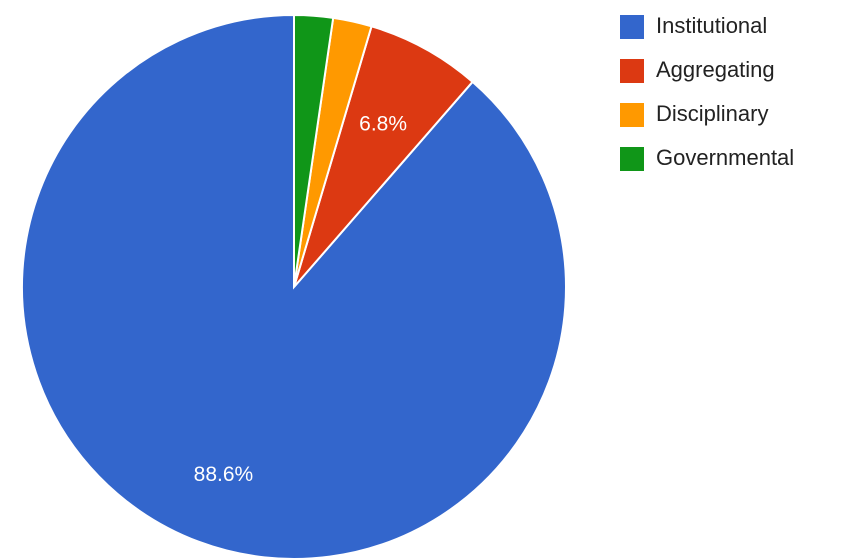 Image resolution: width=848 pixels, height=559 pixels. Describe the element at coordinates (632, 71) in the screenshot. I see `legend-swatch-aggregating` at that location.